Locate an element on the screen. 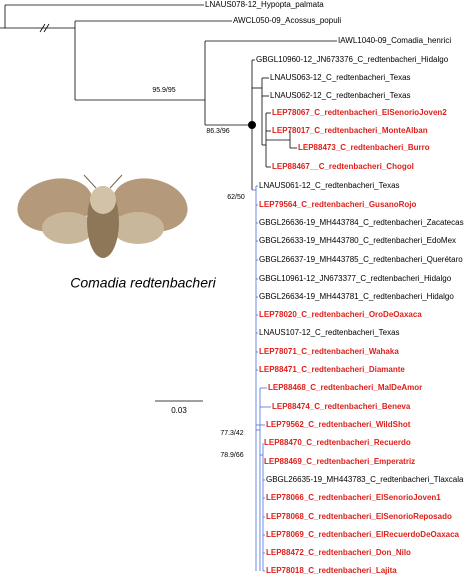 This screenshot has width=474, height=577. support-label: 62/50 is located at coordinates (236, 197).